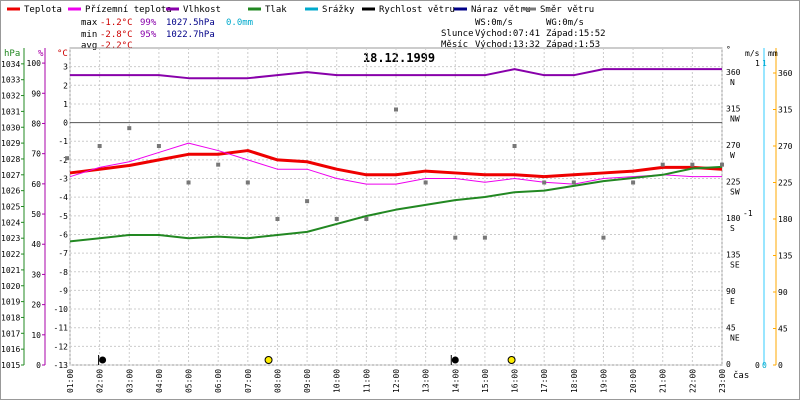 This screenshot has height=400, width=800. What do you see at coordinates (395, 163) in the screenshot?
I see `series-line-přízemní-teplota` at bounding box center [395, 163].